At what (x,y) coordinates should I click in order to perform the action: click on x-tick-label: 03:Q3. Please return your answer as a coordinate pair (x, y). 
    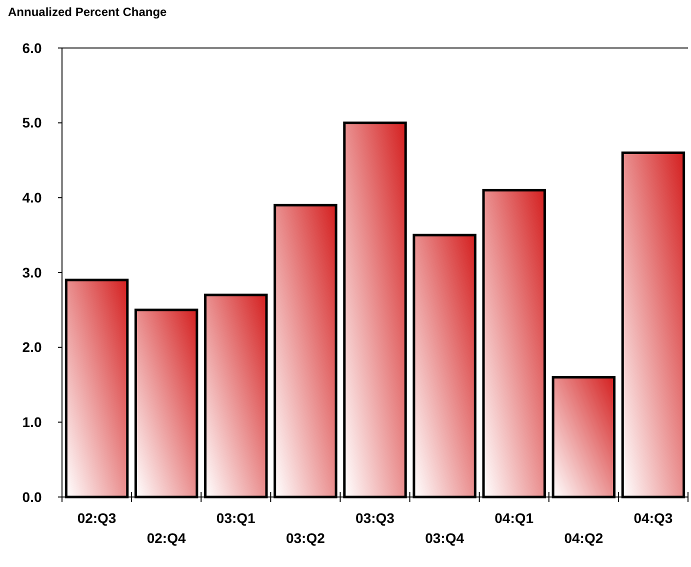
    Looking at the image, I should click on (375, 518).